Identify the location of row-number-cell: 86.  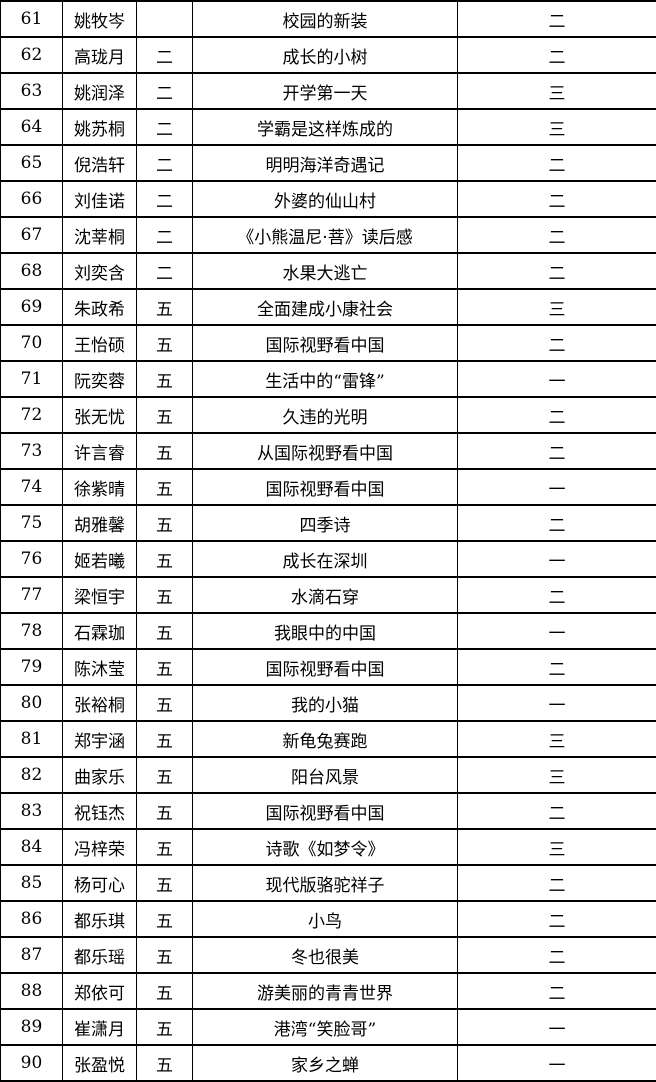
(32, 919).